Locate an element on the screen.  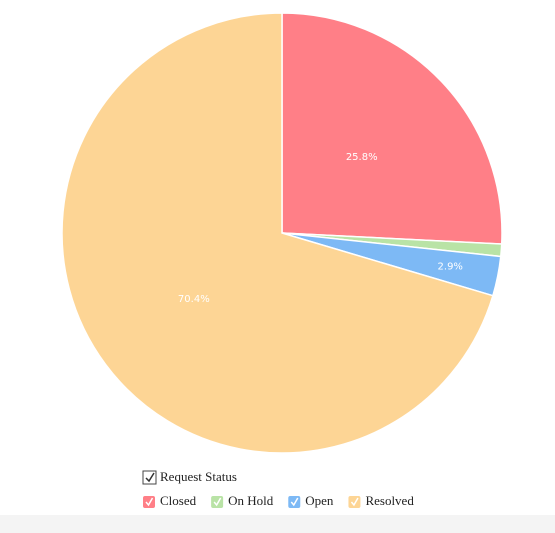
legend-label: On Hold is located at coordinates (251, 500).